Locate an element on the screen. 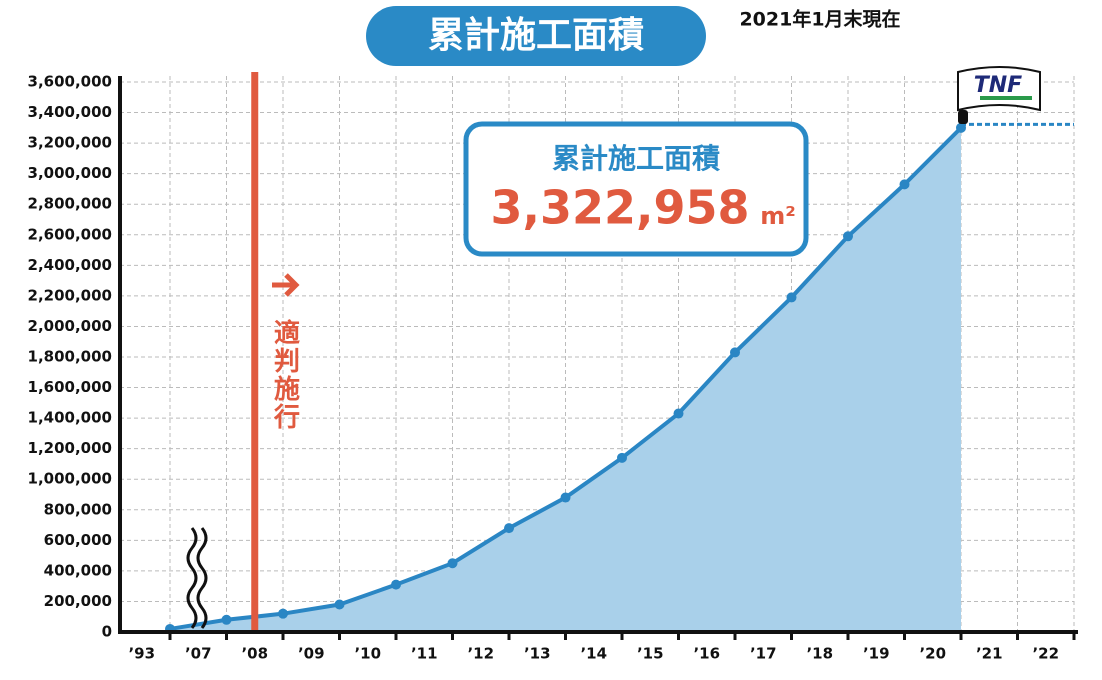  y-tick-label: 3,000,000 is located at coordinates (70, 173).